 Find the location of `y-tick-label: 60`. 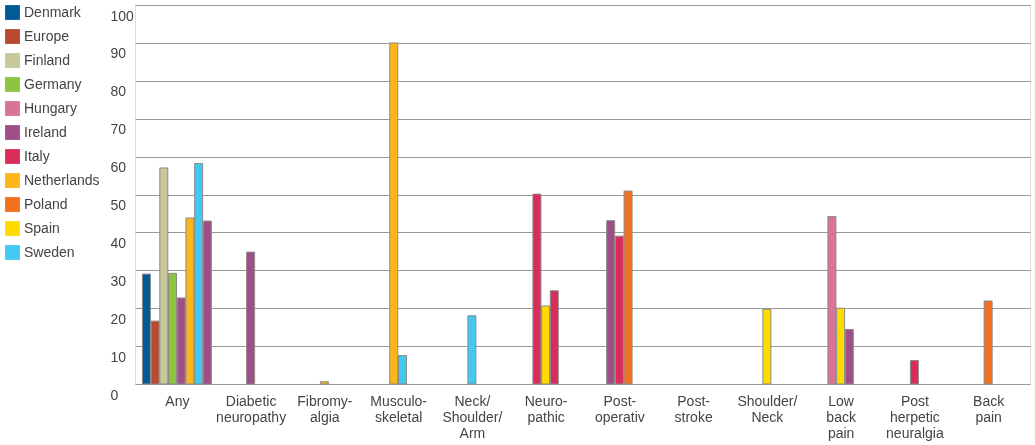

y-tick-label: 60 is located at coordinates (118, 167).